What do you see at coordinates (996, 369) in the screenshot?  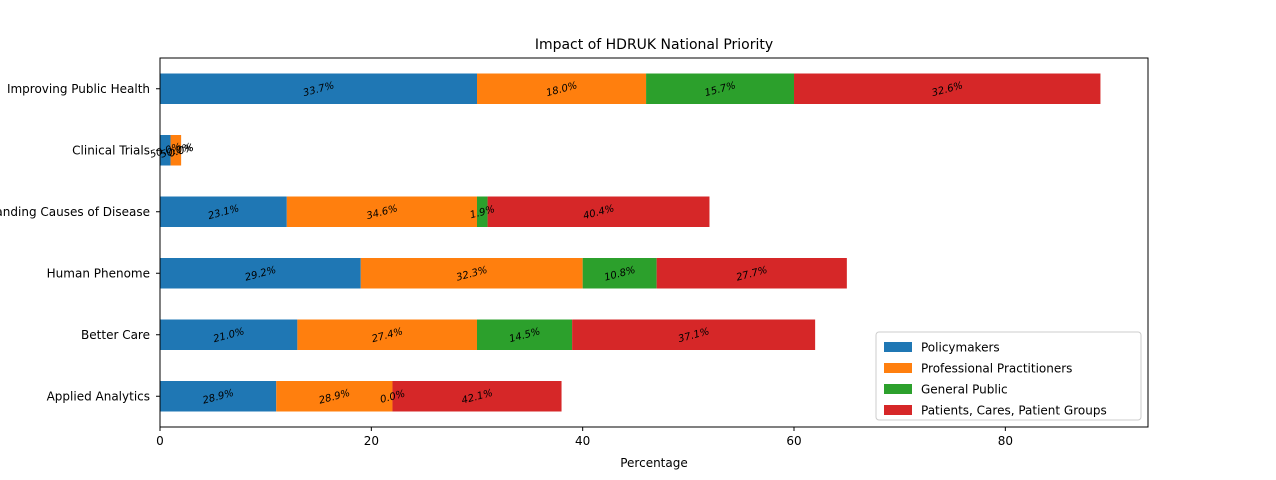 I see `legend-entry: Professional Practitioners` at bounding box center [996, 369].